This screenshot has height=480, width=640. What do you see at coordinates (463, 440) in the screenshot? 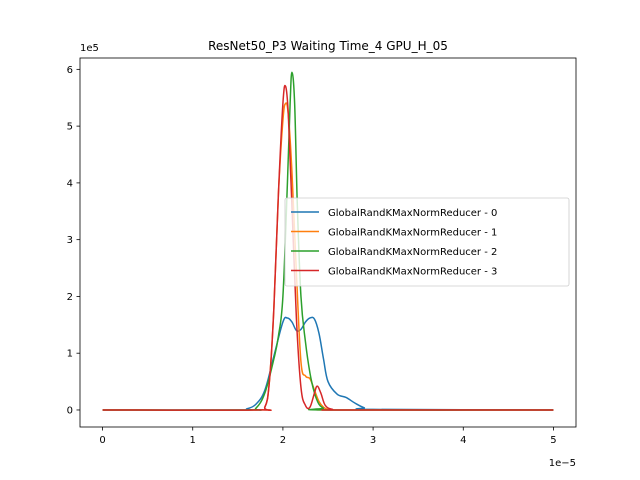
I see `x-tick-label-4: 4` at bounding box center [463, 440].